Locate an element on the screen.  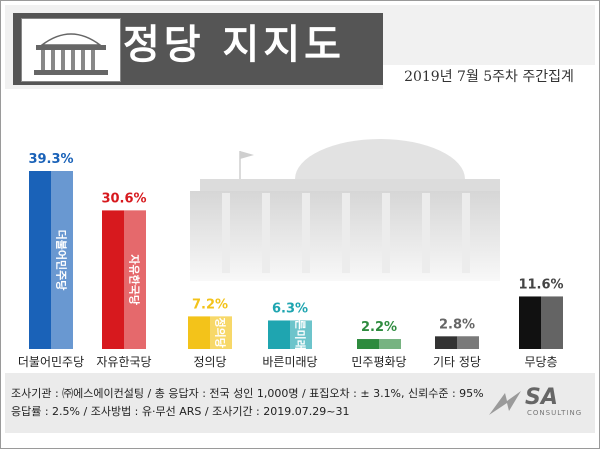
value-label-6: 2.8% is located at coordinates (457, 324).